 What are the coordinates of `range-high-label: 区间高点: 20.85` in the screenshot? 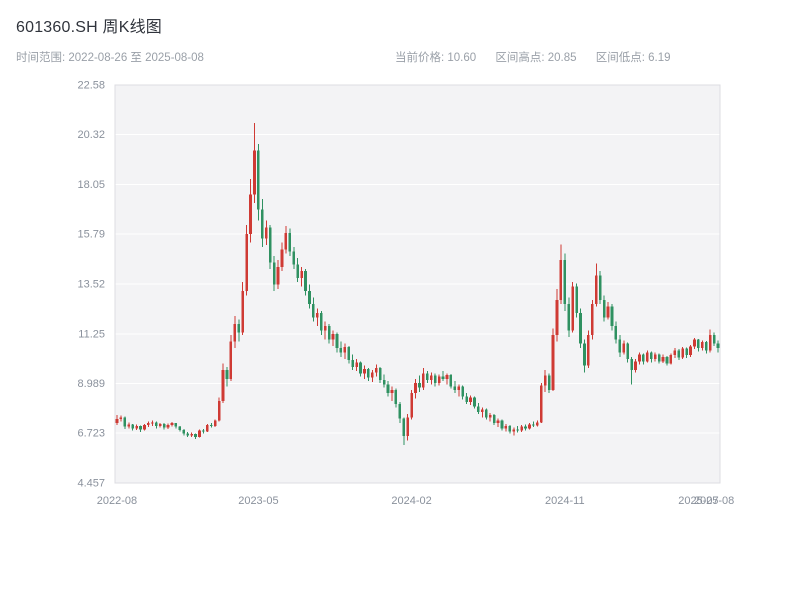 It's located at (536, 58).